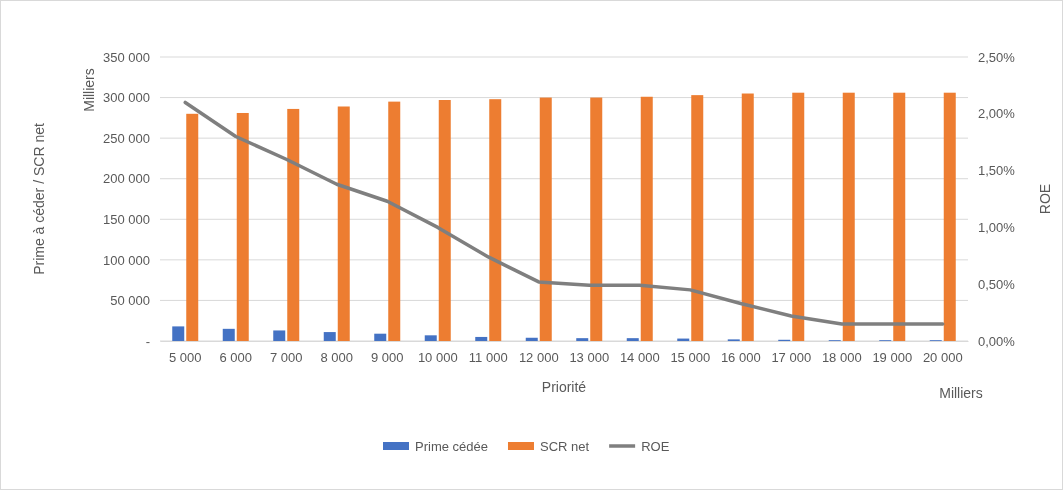  What do you see at coordinates (236, 358) in the screenshot?
I see `x-tick-label: 6 000` at bounding box center [236, 358].